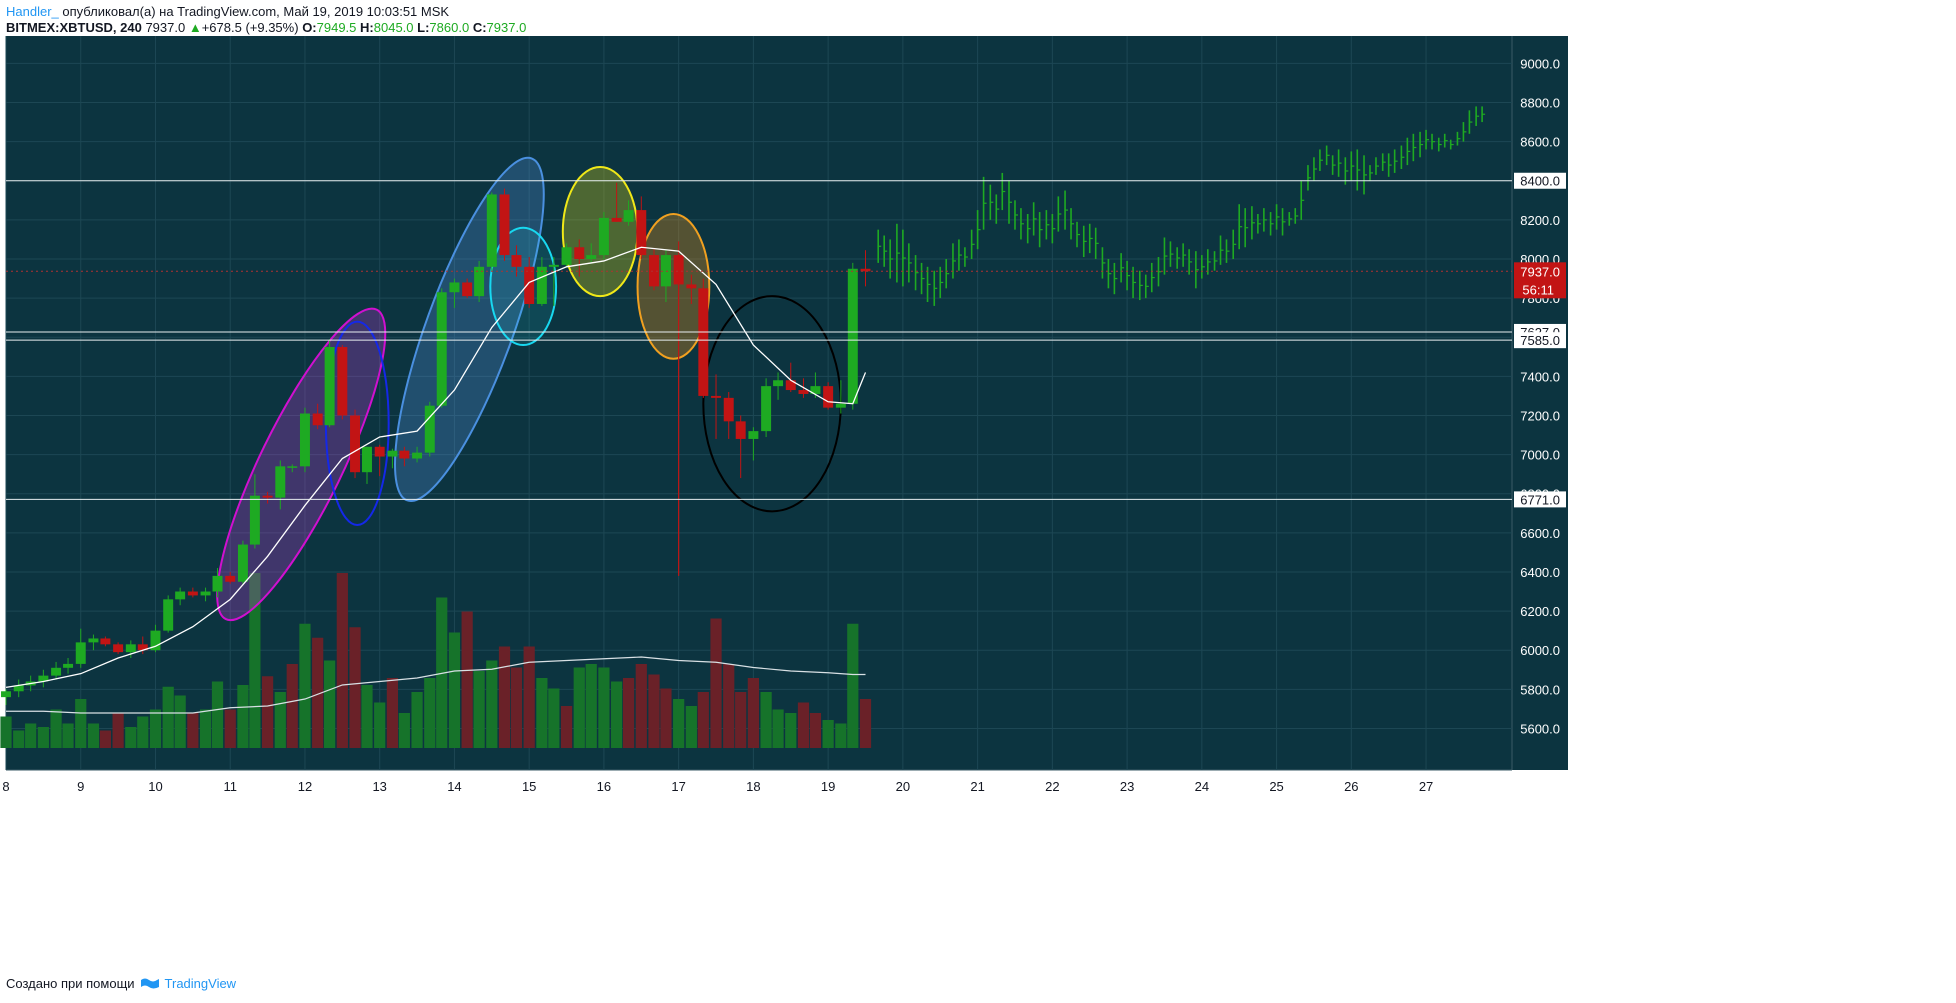  I want to click on x-axis-tick-label: 24, so click(1202, 786).